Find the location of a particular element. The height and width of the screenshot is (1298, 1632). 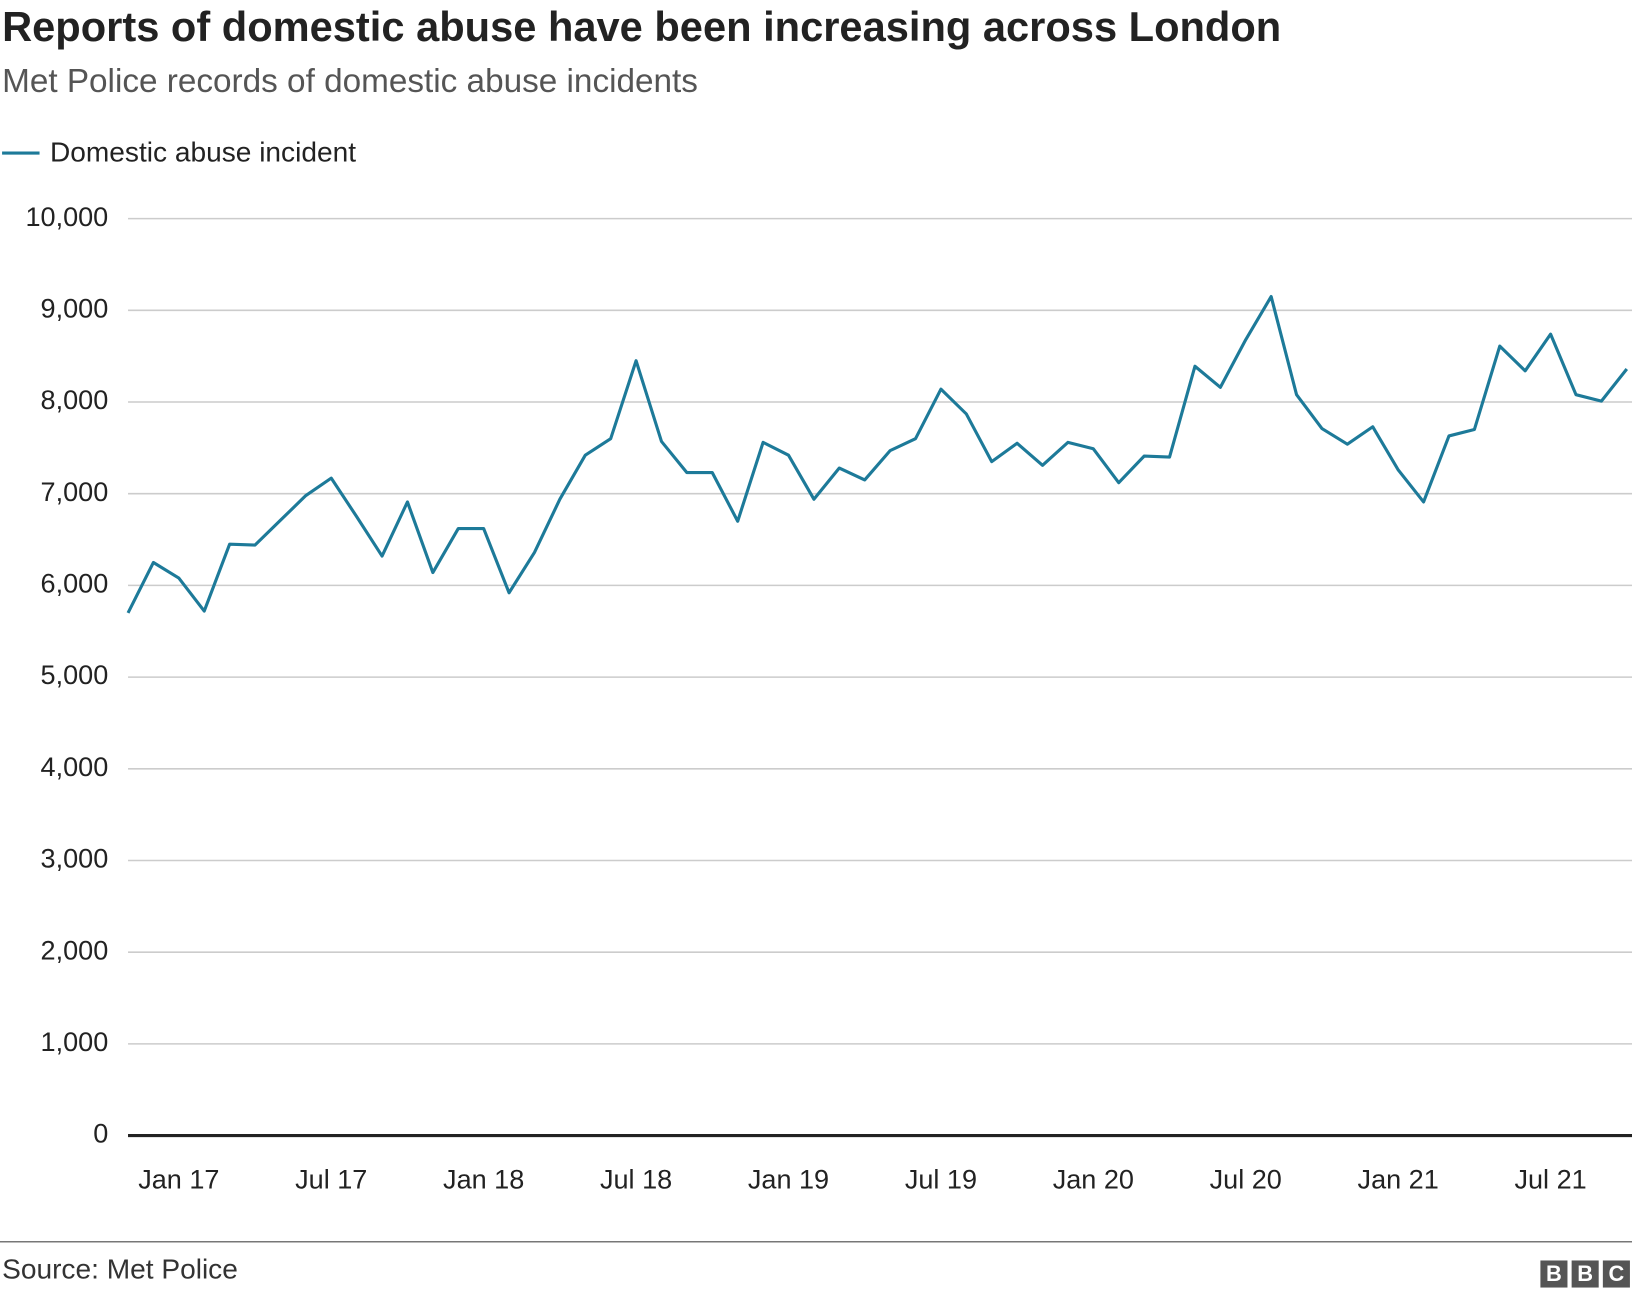

y-tick-label: 4,000 is located at coordinates (75, 767).